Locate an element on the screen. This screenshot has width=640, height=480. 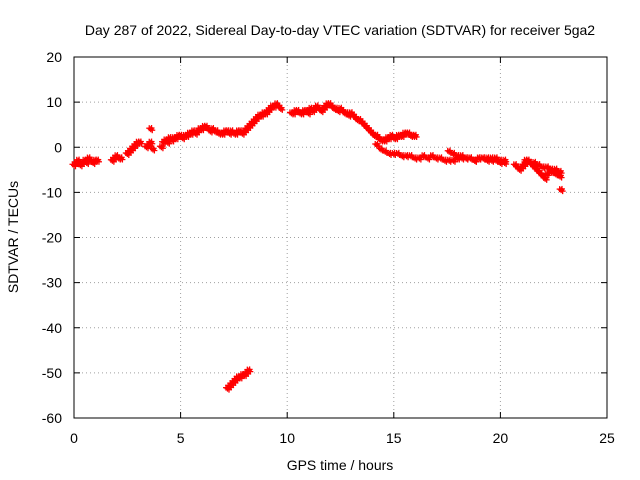
x-axis-label: GPS time / hours is located at coordinates (340, 465).